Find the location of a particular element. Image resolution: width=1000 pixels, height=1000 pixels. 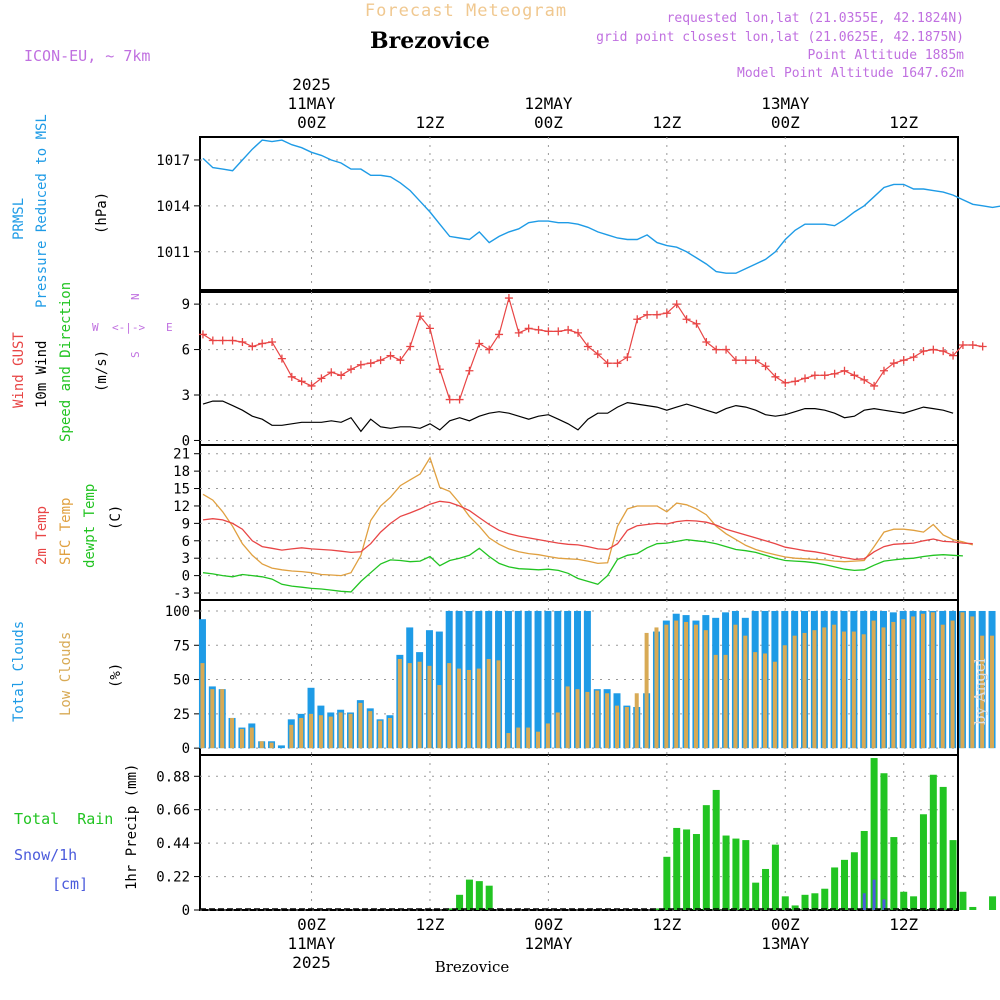

clouds-panel: 0 25 50 75 100 is located at coordinates (580, 678).